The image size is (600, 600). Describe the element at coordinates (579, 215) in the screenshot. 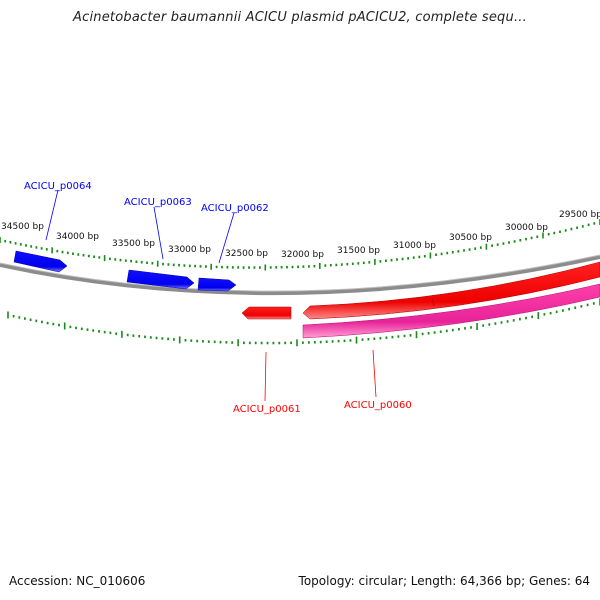

I see `tick-label: 29500 bp` at that location.